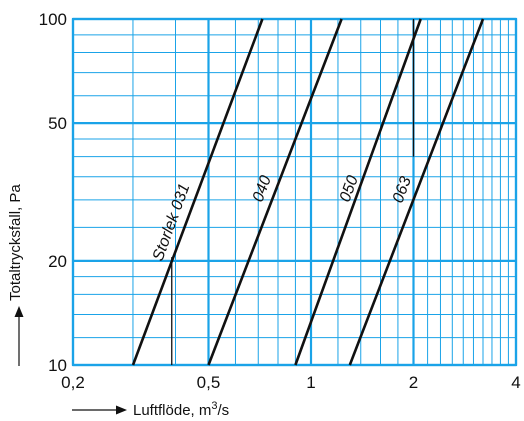 This screenshot has height=421, width=524. Describe the element at coordinates (515, 382) in the screenshot. I see `x-tick-label: 4` at that location.